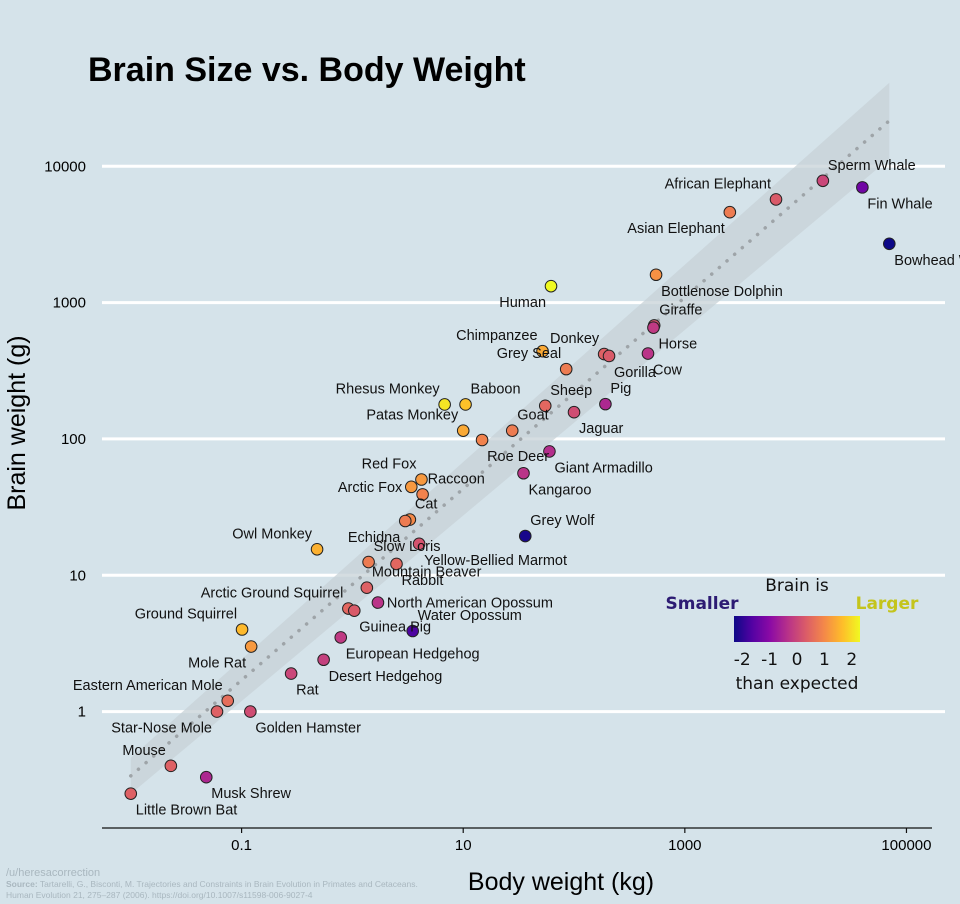  Describe the element at coordinates (680, 310) in the screenshot. I see `point-label: Giraffe` at that location.